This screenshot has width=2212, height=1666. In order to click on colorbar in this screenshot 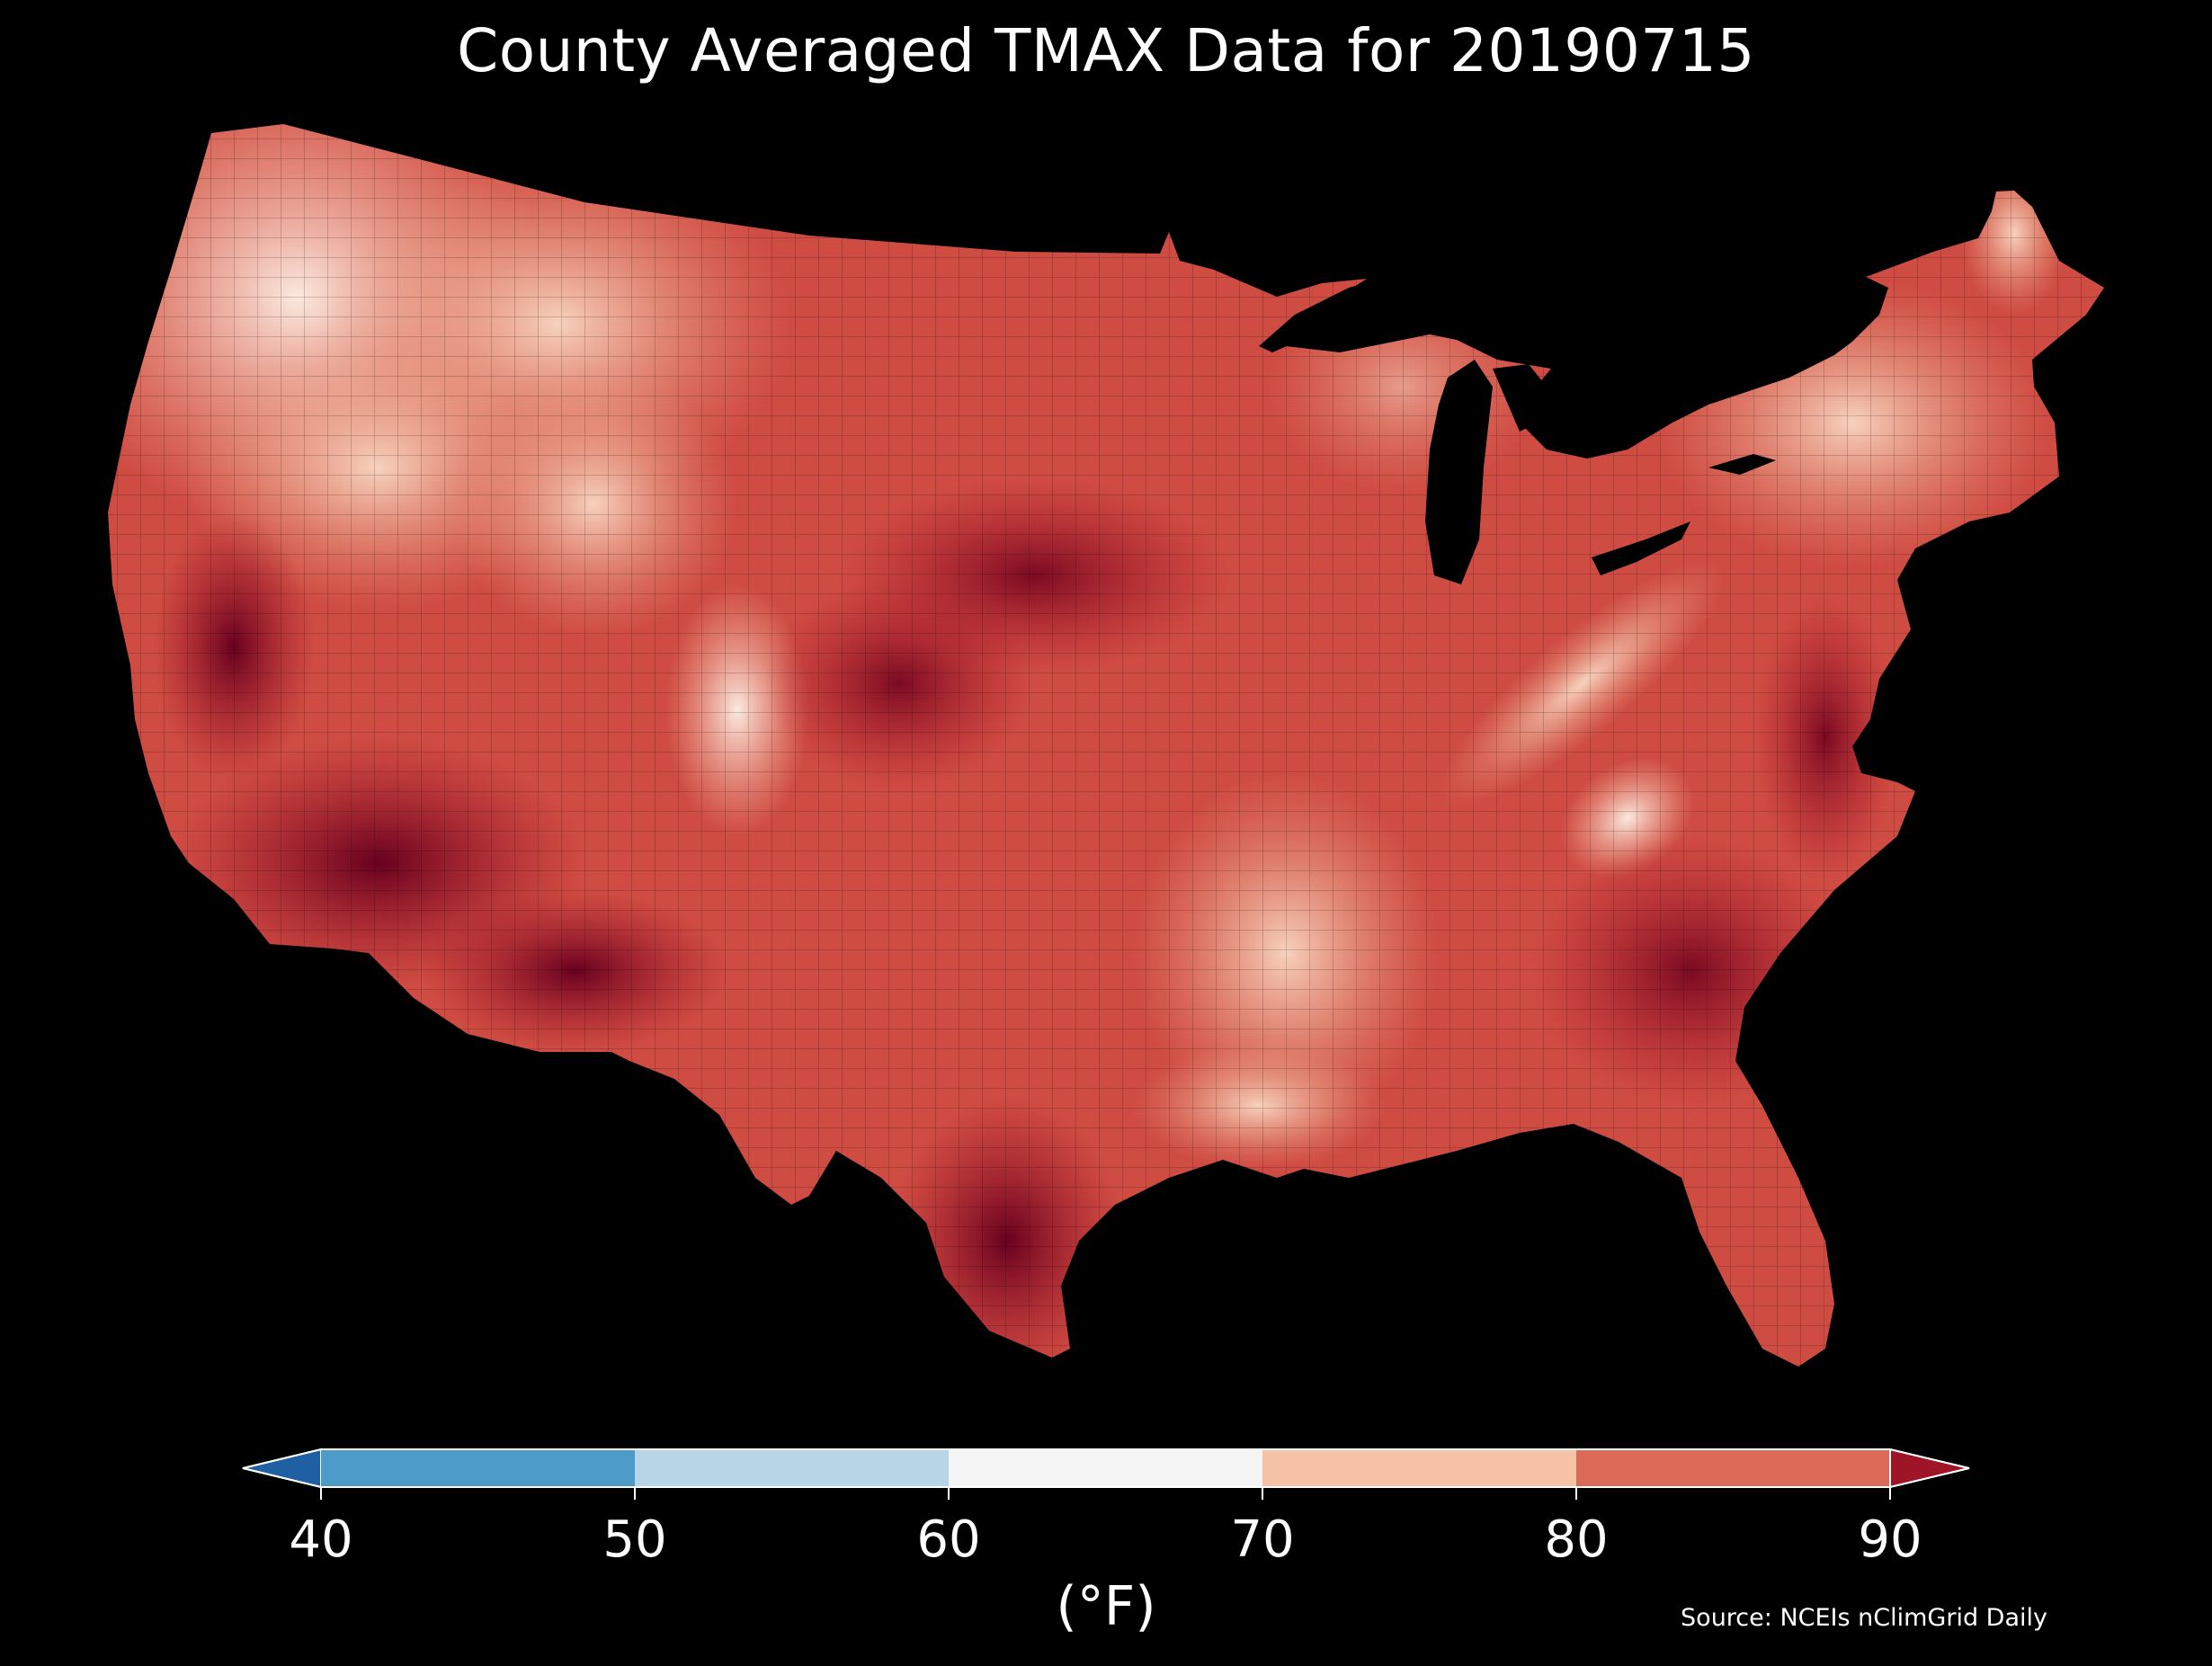, I will do `click(1106, 1474)`.